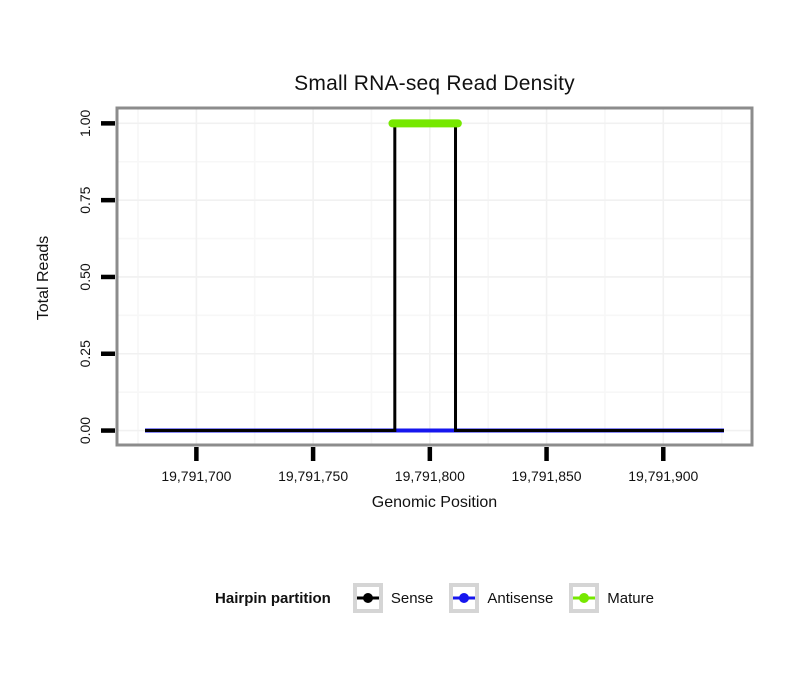  I want to click on legend-key-mature: Mature, so click(611, 598).